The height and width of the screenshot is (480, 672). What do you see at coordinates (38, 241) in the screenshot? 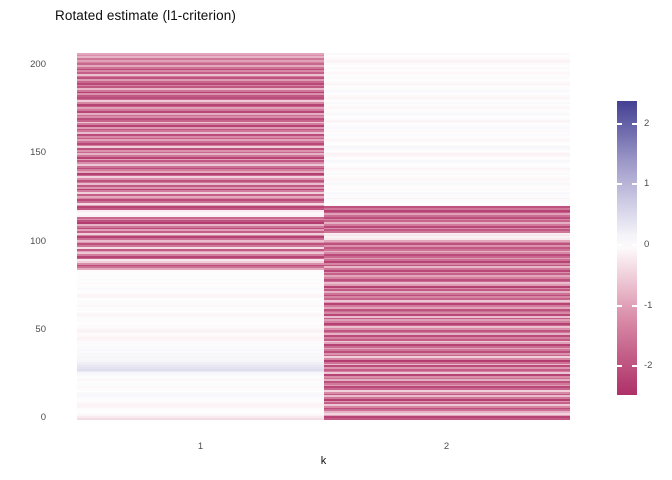
I see `y-axis-tick-label: 100` at bounding box center [38, 241].